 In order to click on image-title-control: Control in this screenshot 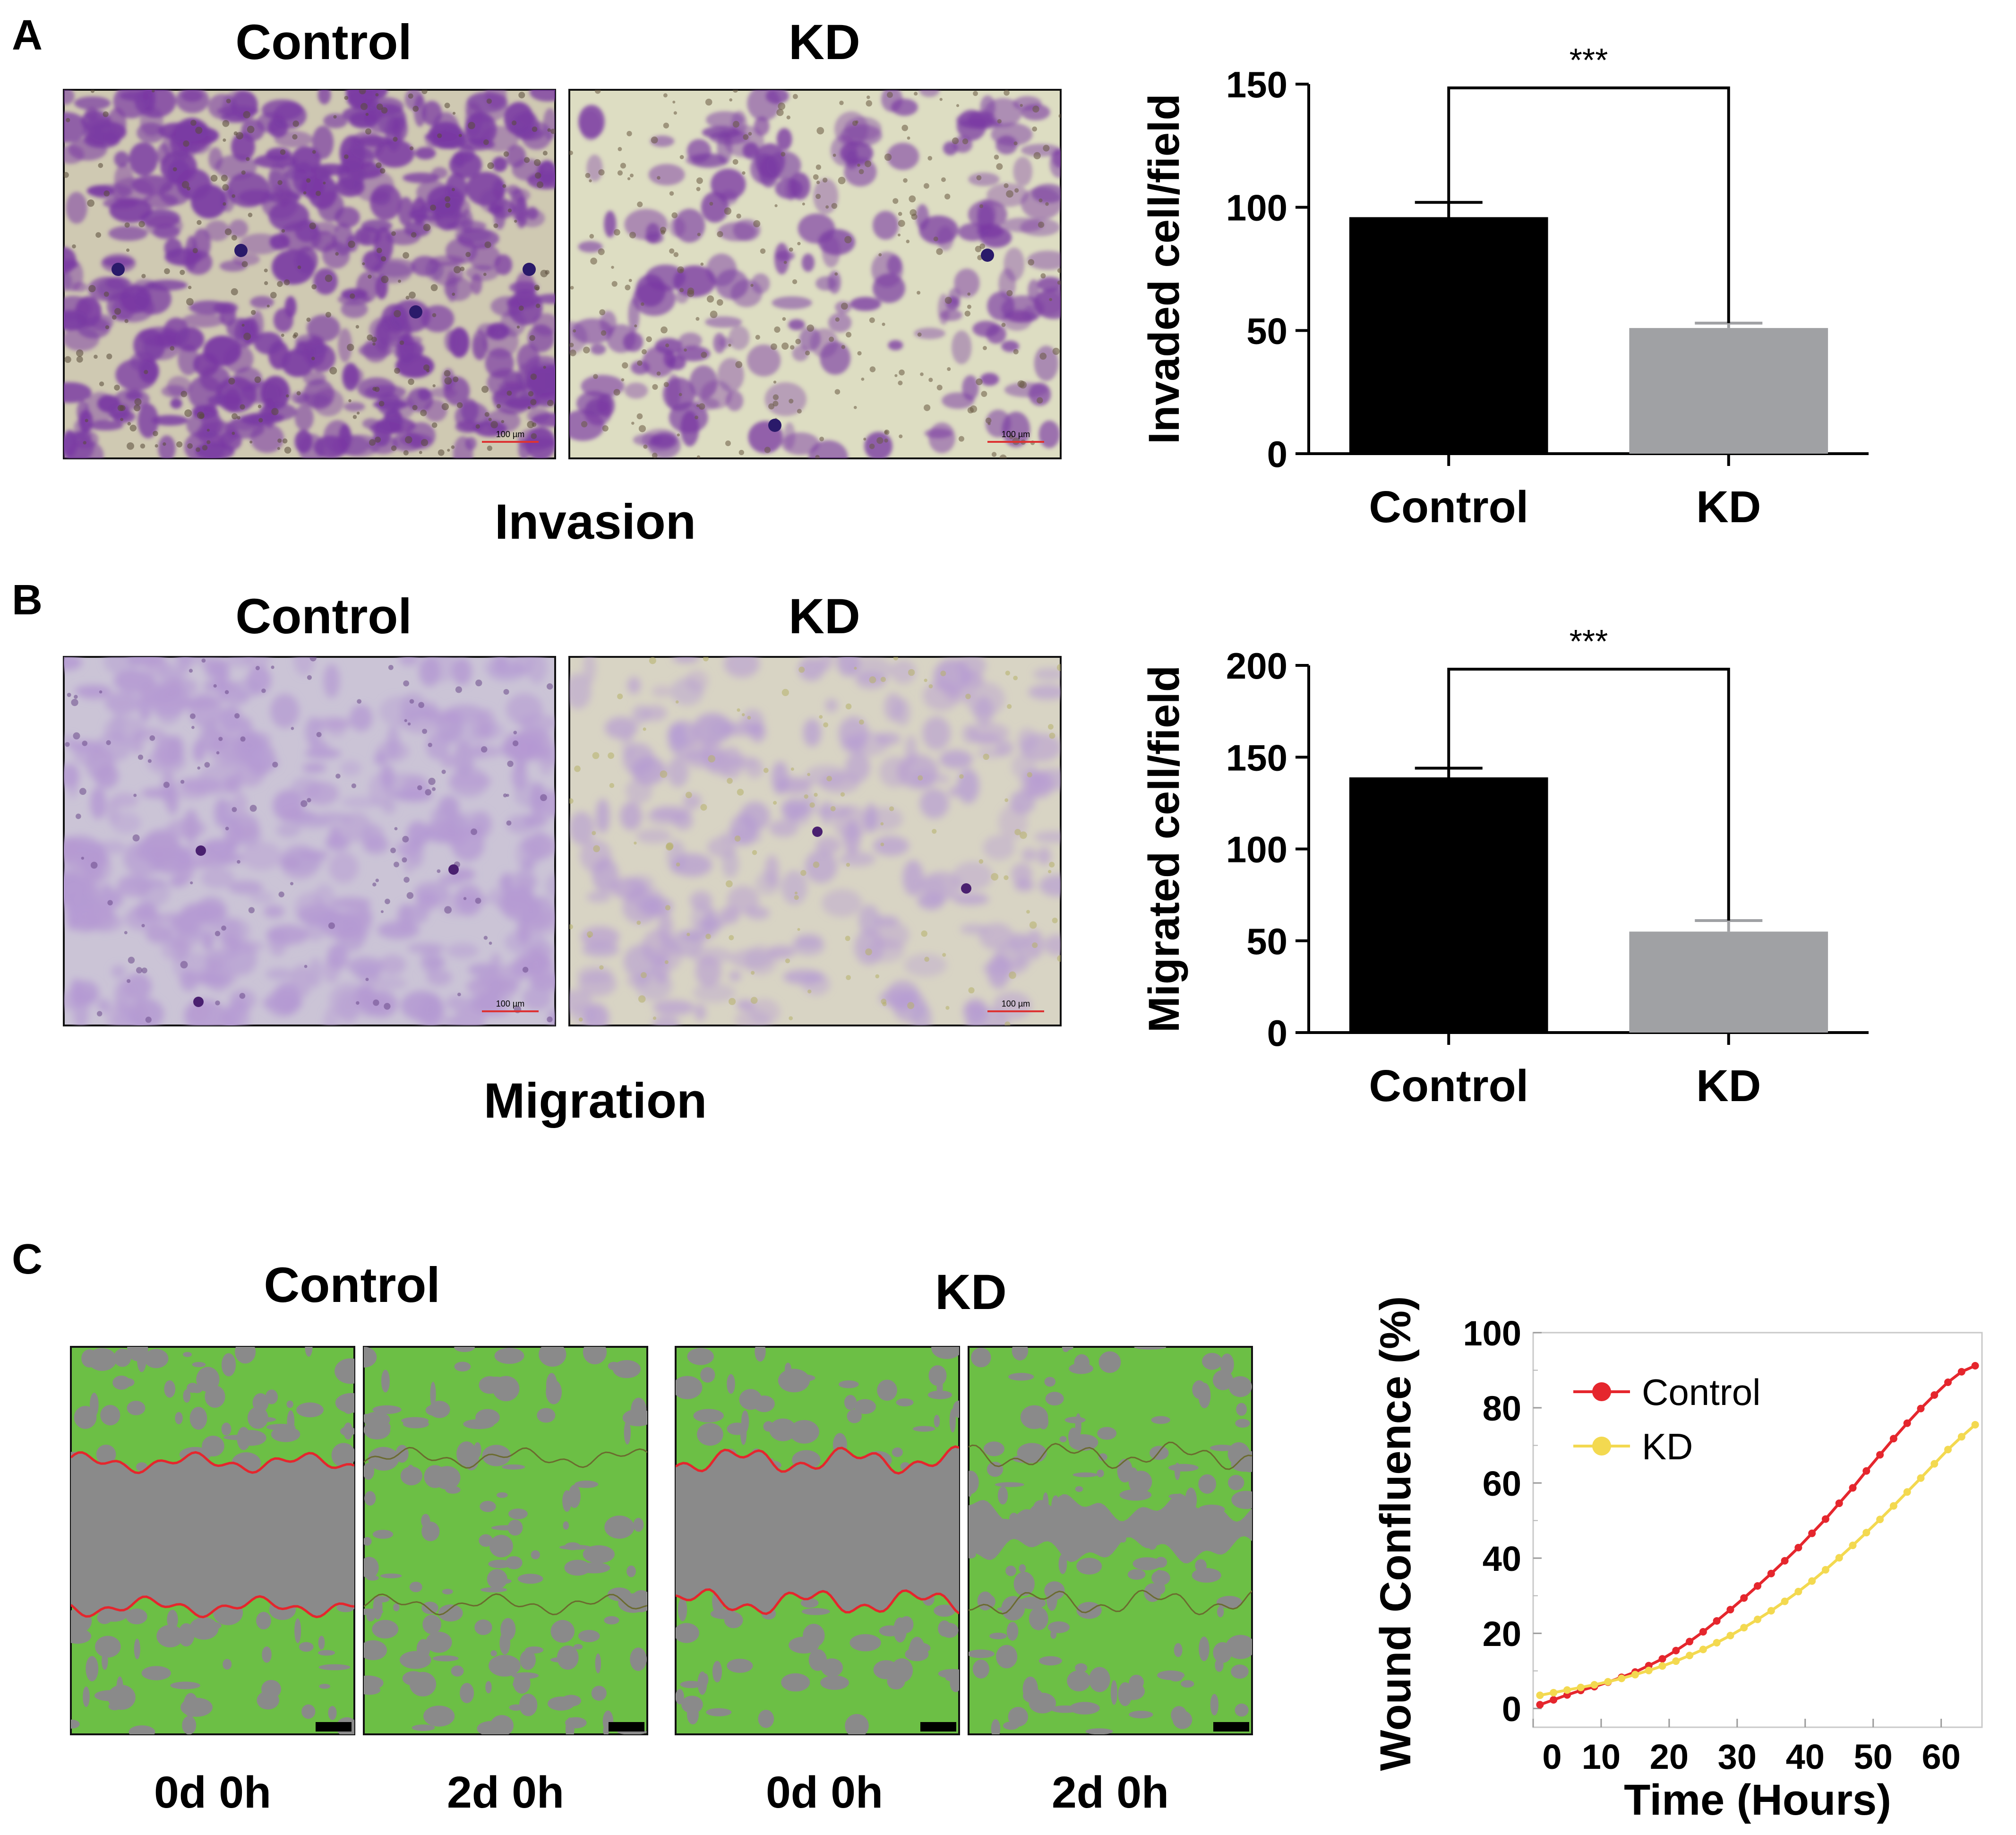, I will do `click(323, 42)`.